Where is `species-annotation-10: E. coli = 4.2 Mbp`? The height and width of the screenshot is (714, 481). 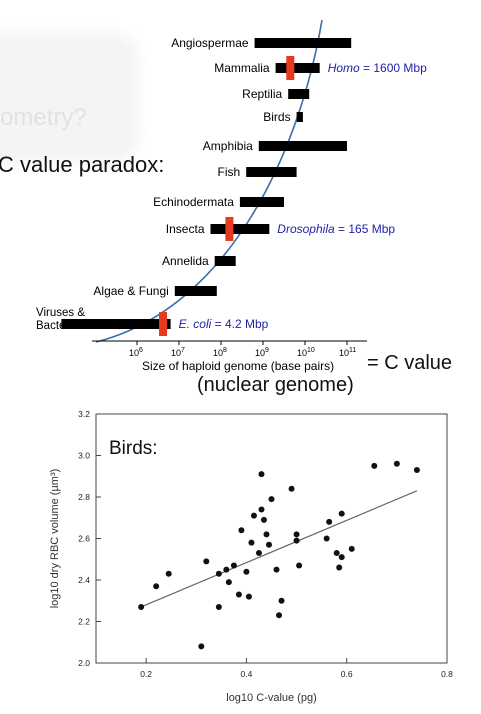
species-annotation-10: E. coli = 4.2 Mbp is located at coordinates (224, 324).